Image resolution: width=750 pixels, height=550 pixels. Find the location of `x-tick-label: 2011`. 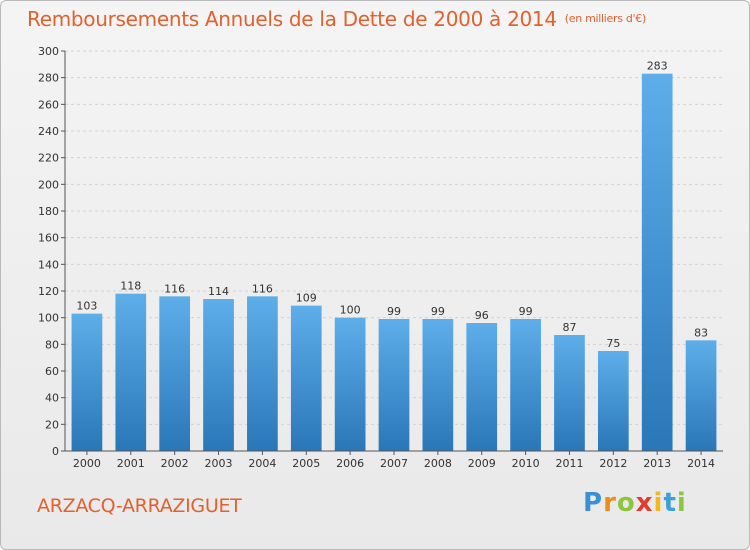

x-tick-label: 2011 is located at coordinates (569, 463).